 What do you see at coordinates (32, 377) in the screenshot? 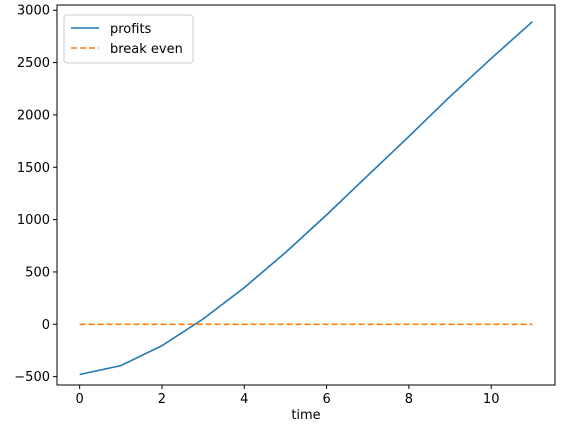
I see `y-tick-label: −500` at bounding box center [32, 377].